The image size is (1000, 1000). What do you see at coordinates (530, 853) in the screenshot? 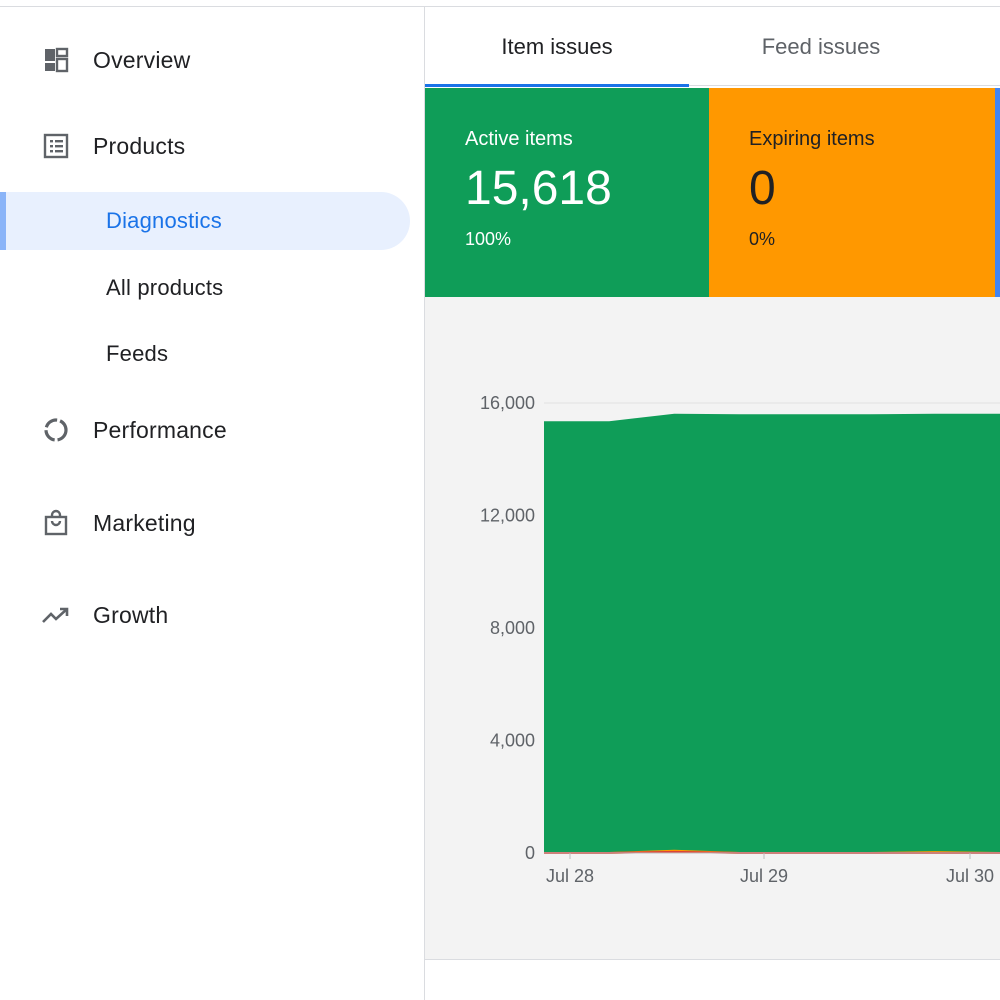
I see `y-tick-label: 0` at bounding box center [530, 853].